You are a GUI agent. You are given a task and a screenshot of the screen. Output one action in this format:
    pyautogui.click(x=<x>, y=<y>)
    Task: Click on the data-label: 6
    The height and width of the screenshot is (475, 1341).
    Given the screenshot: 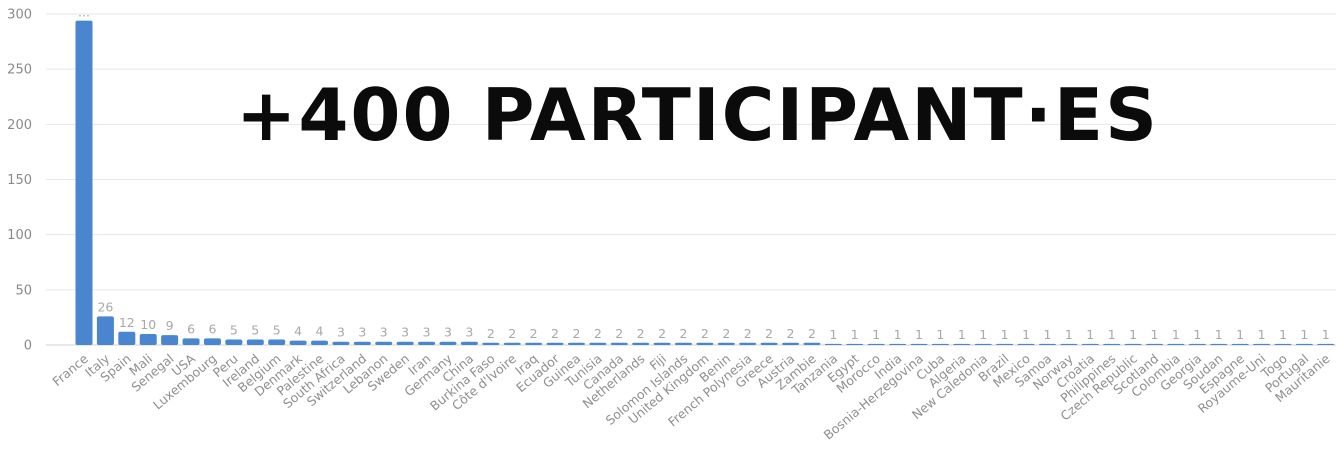 What is the action you would take?
    pyautogui.click(x=191, y=328)
    